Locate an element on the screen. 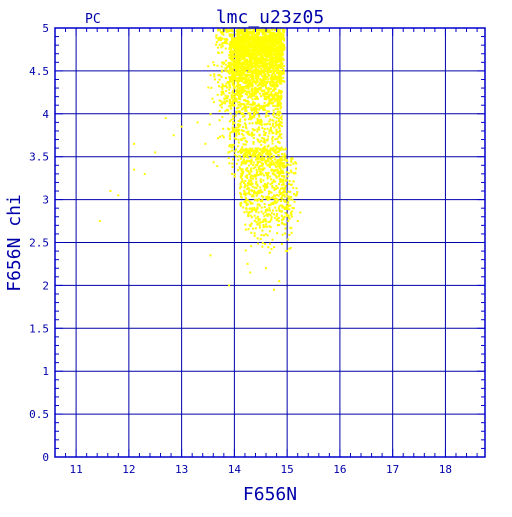 The height and width of the screenshot is (517, 512). x-tick-label: 15 is located at coordinates (287, 469).